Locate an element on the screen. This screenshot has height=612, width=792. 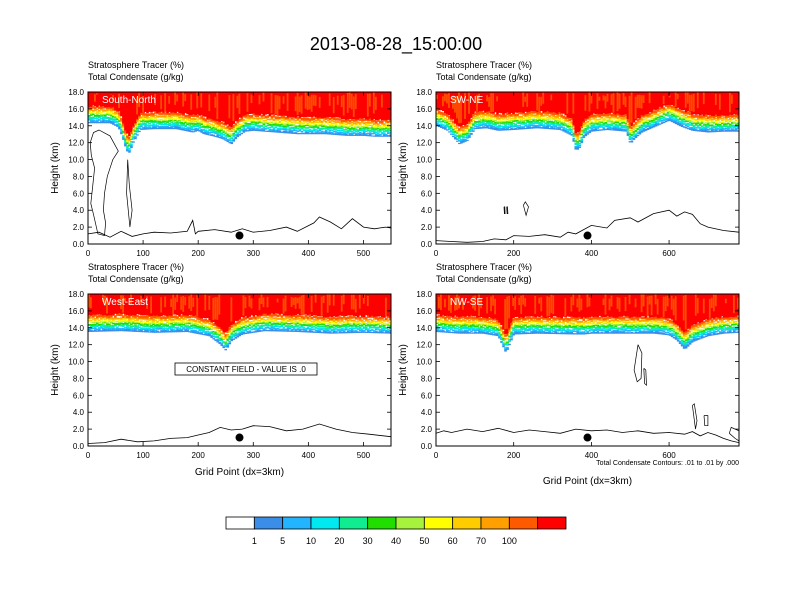
colorbar: 1 5 10 20 30 40 50 60 70 100 is located at coordinates (396, 531).